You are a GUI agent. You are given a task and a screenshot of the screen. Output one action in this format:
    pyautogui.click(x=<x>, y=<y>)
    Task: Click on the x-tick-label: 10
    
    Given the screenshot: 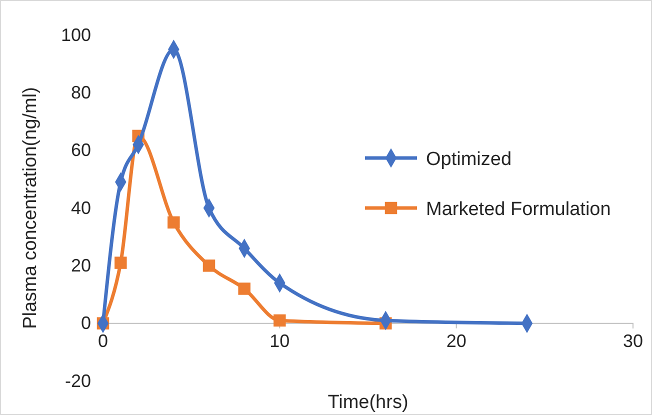 What is the action you would take?
    pyautogui.click(x=280, y=341)
    